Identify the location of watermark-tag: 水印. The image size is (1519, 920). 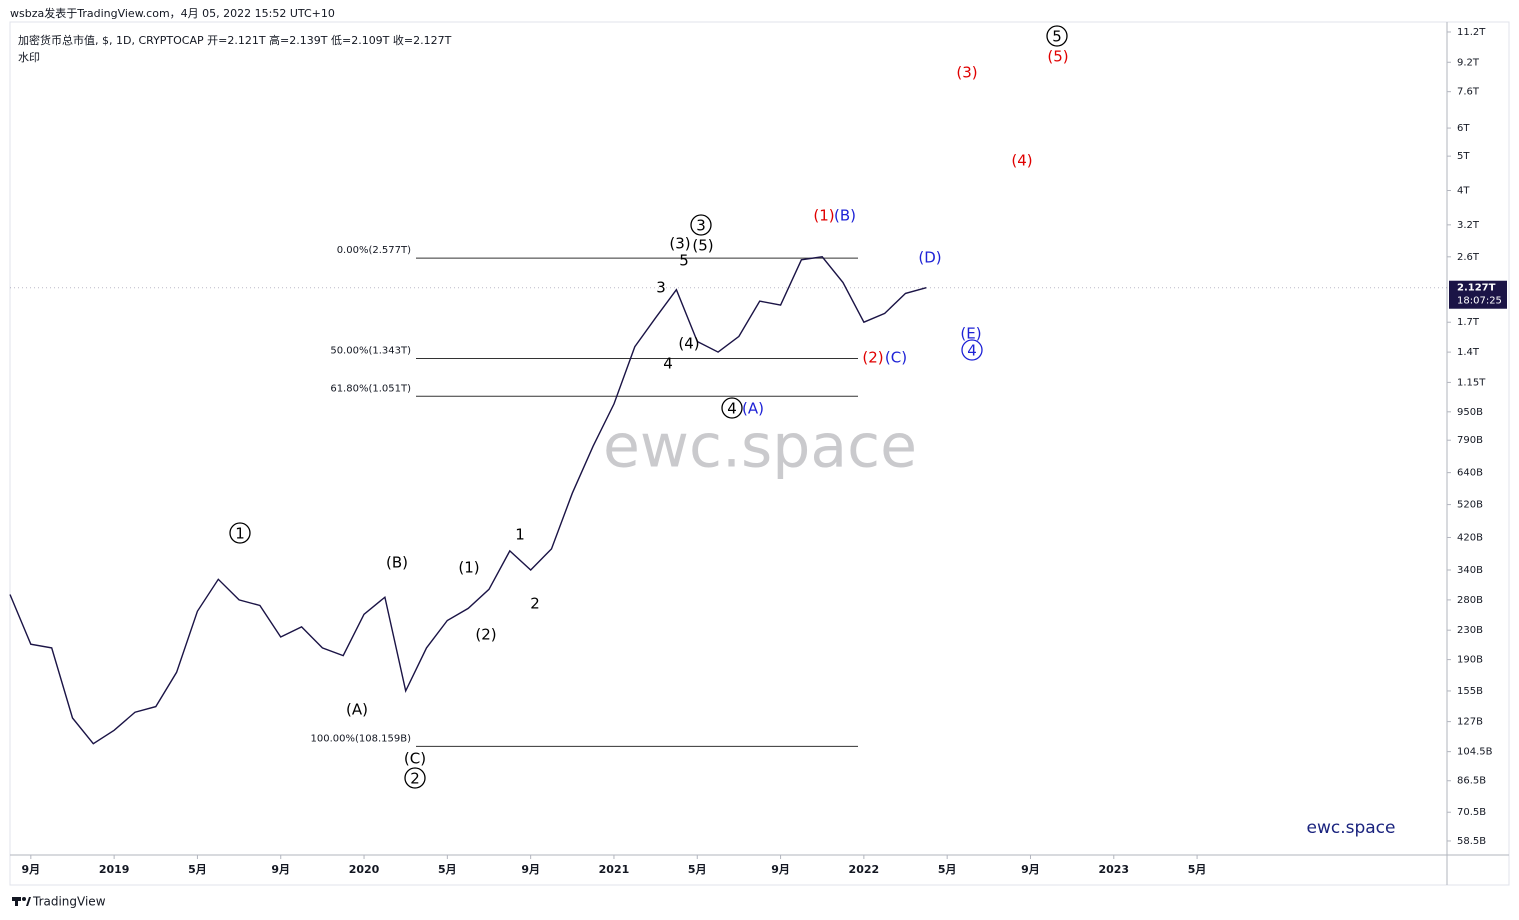
(29, 57).